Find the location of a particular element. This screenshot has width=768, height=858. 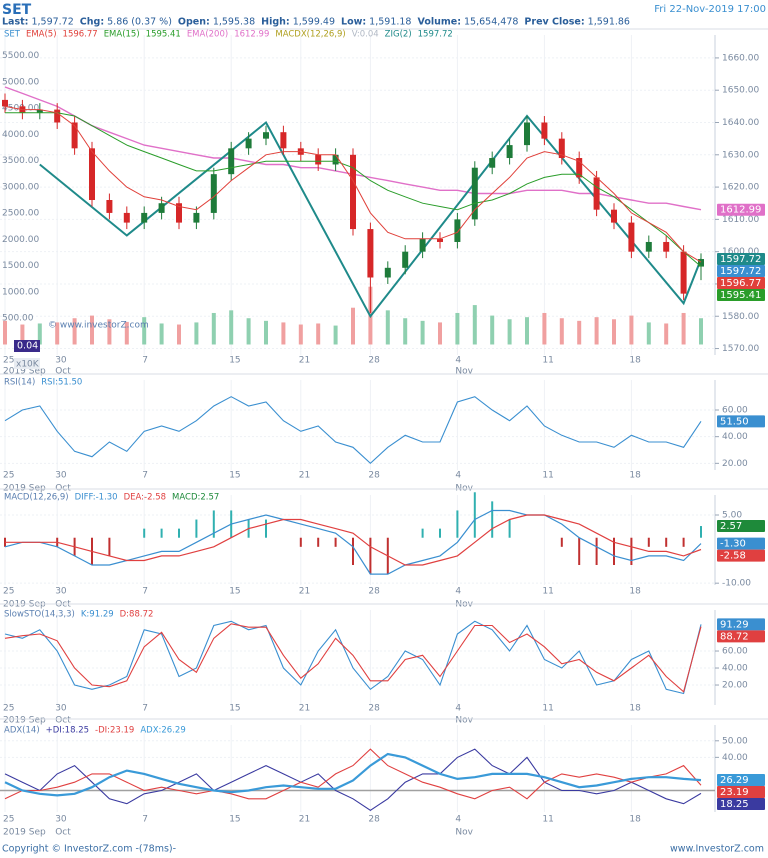

quote-value: 1,599.49 is located at coordinates (314, 22).